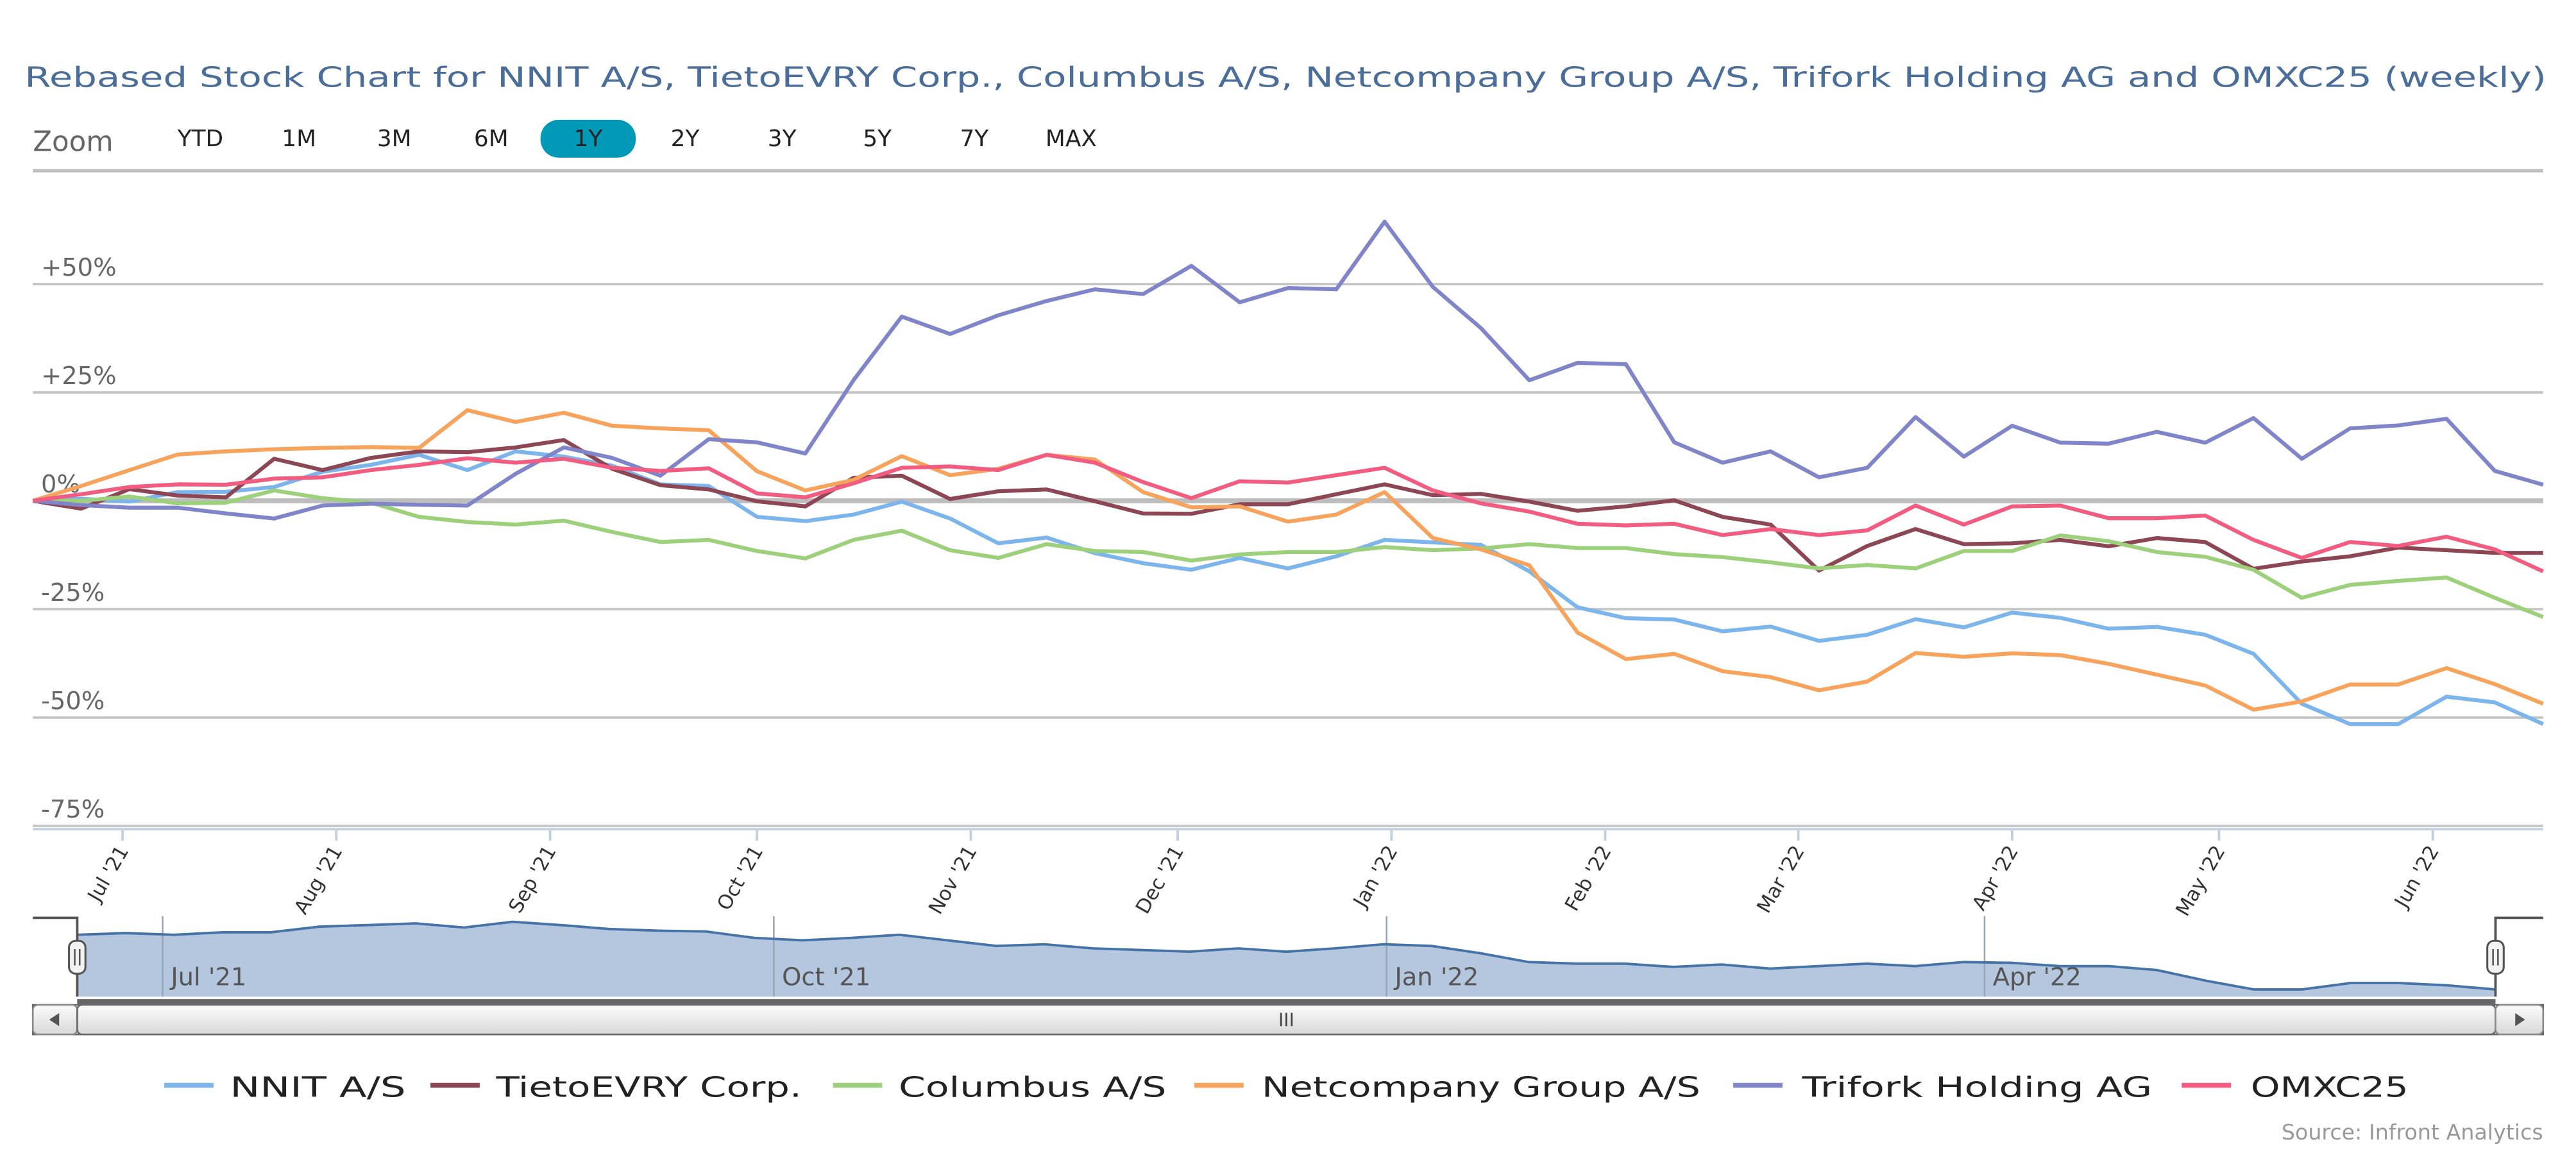 The image size is (2576, 1151). I want to click on zoom-button-7y: 7Y, so click(974, 139).